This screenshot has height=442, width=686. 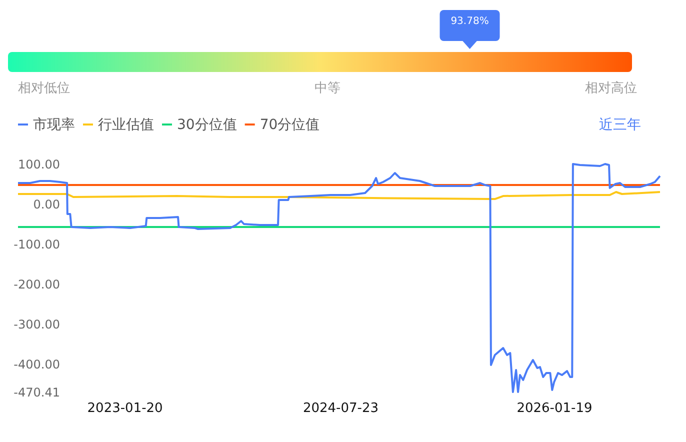 What do you see at coordinates (37, 325) in the screenshot?
I see `y-tick-label: -300.00` at bounding box center [37, 325].